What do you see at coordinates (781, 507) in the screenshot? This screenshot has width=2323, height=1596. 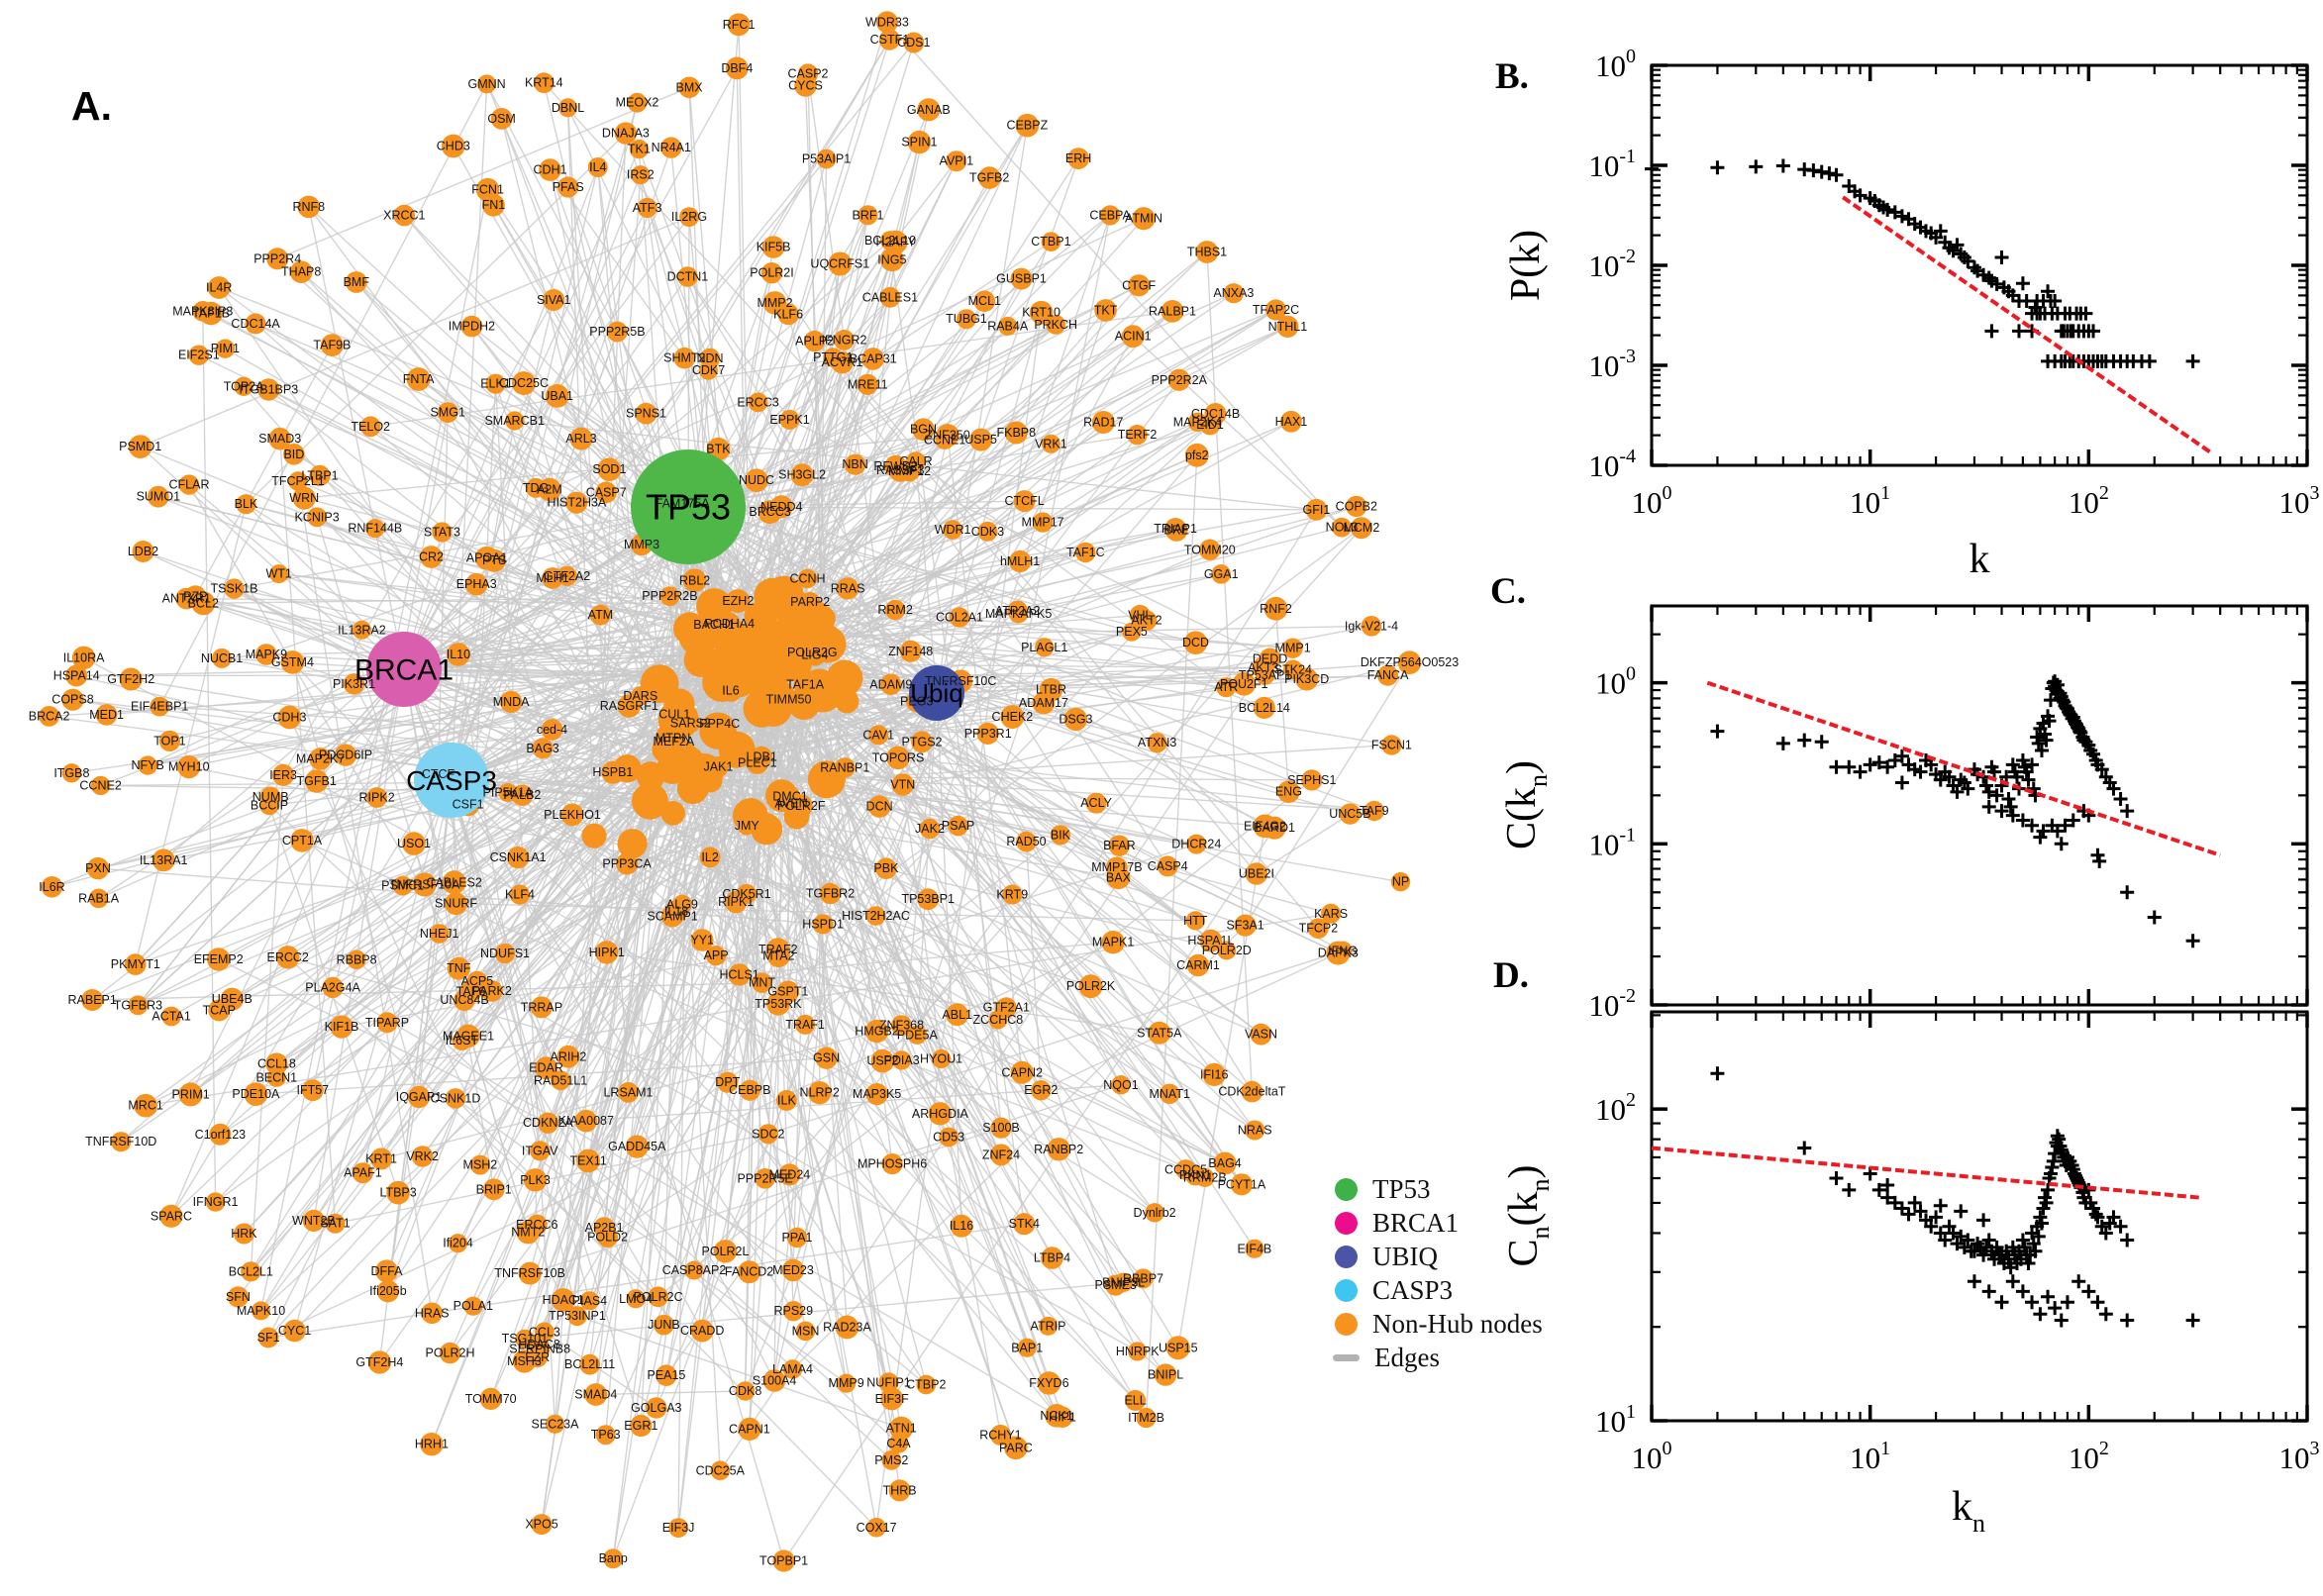 I see `gene-label: NEDD4` at bounding box center [781, 507].